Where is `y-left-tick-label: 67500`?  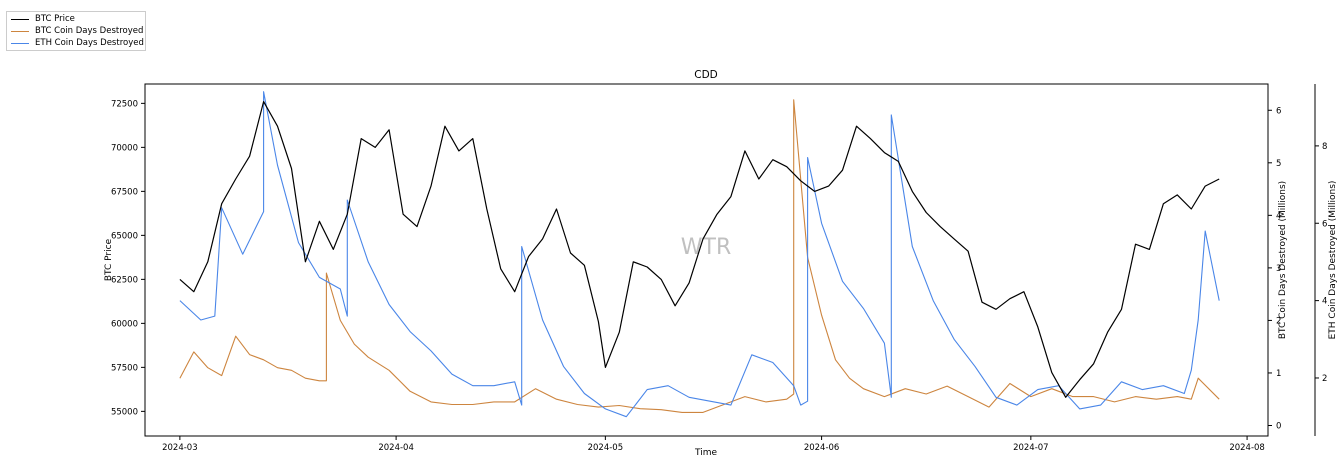 y-left-tick-label: 67500 is located at coordinates (124, 192).